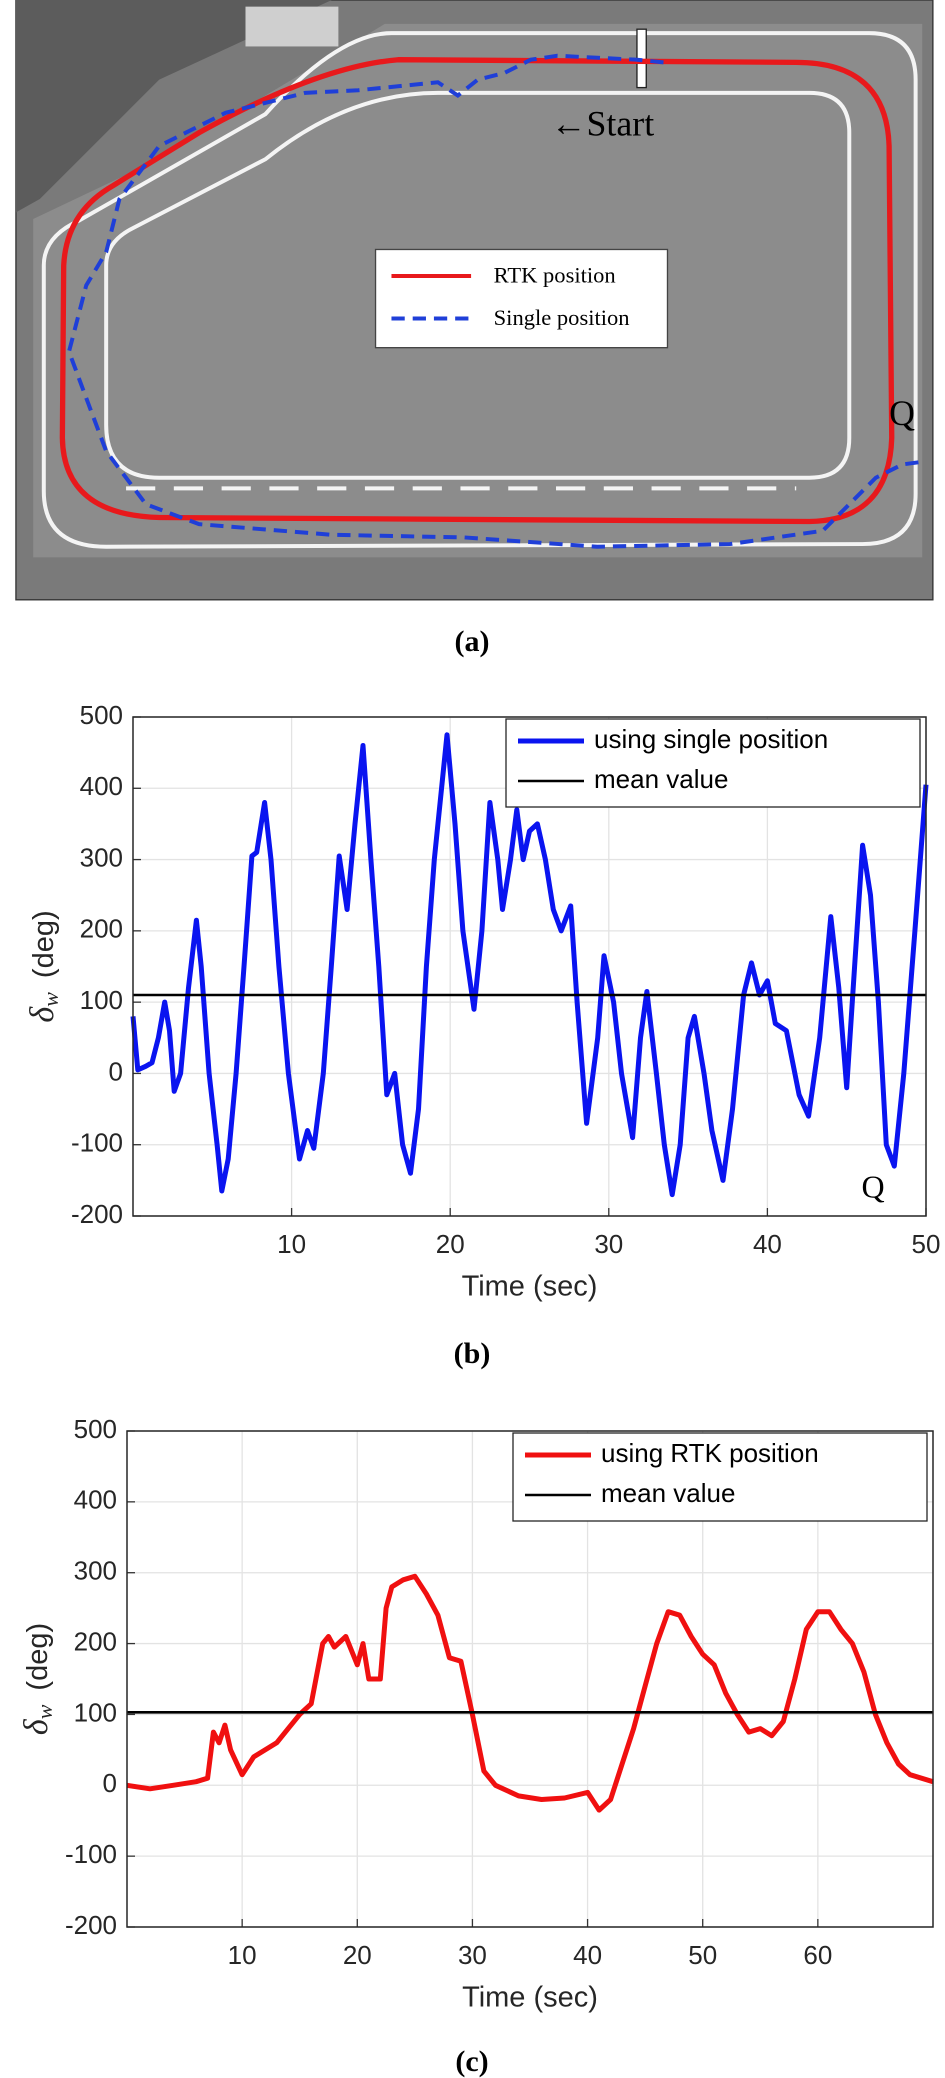 Image resolution: width=945 pixels, height=2078 pixels. What do you see at coordinates (555, 275) in the screenshot?
I see `legend-label: RTK position` at bounding box center [555, 275].